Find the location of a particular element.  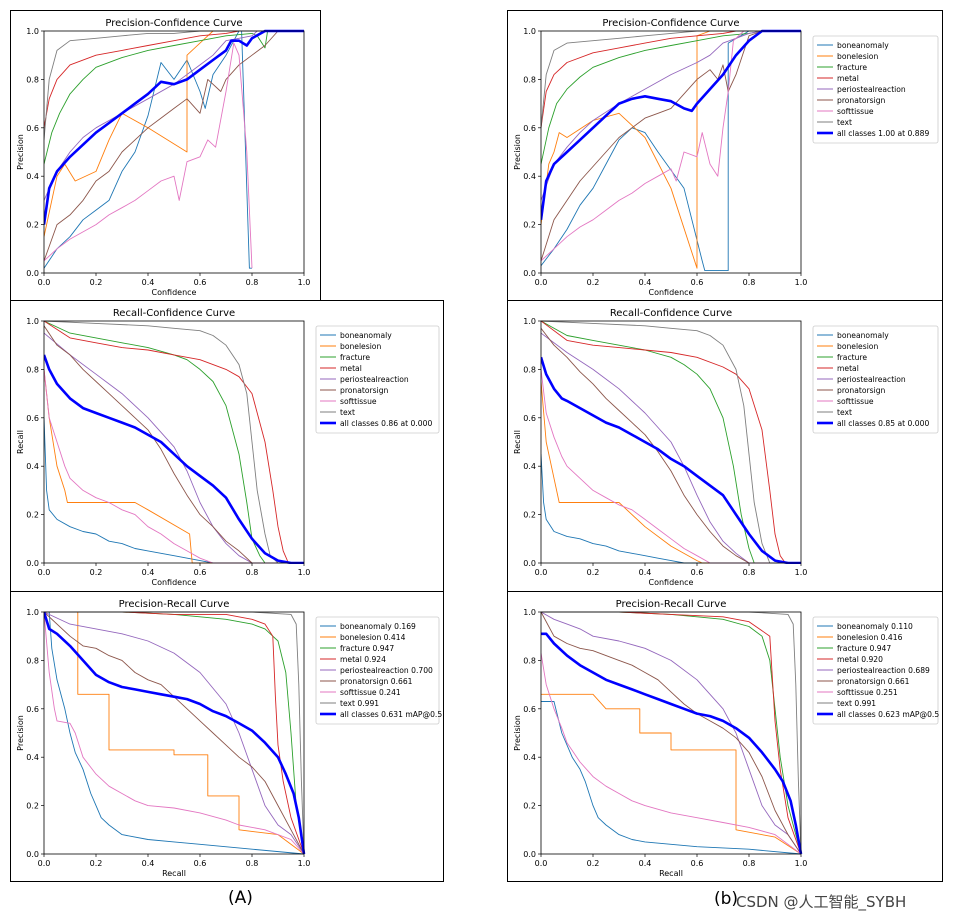

legend-label-softtissue: softtissue 0.251 is located at coordinates (867, 692).